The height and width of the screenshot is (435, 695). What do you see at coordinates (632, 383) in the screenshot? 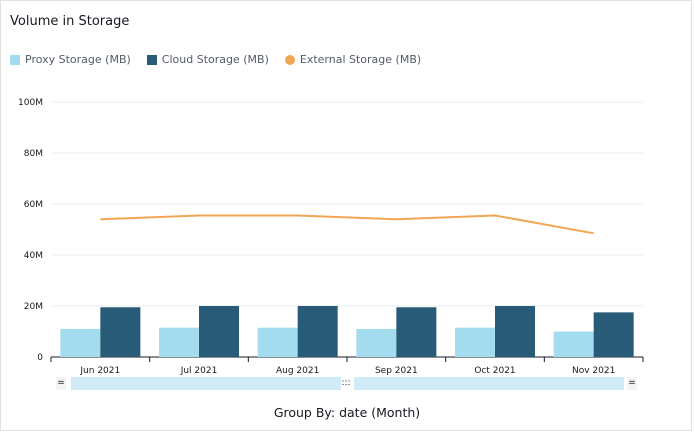
I see `brush-right-handle: =` at bounding box center [632, 383].